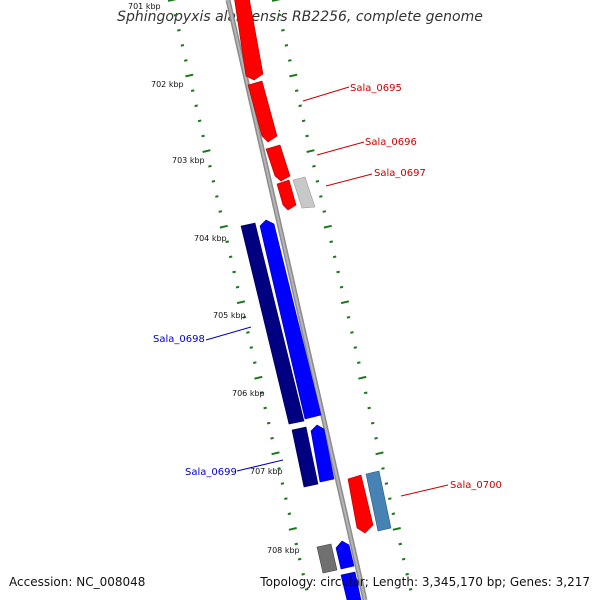  What do you see at coordinates (229, 315) in the screenshot?
I see `scale-label-705: 705 kbp` at bounding box center [229, 315].